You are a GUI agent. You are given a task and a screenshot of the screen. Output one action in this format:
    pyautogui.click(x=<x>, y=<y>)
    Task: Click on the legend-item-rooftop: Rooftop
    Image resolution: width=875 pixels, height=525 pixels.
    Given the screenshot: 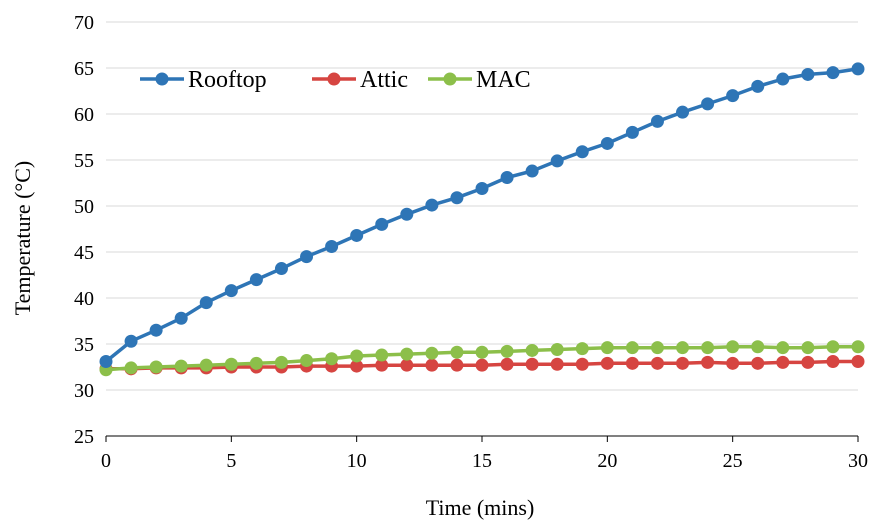 What is the action you would take?
    pyautogui.click(x=203, y=80)
    